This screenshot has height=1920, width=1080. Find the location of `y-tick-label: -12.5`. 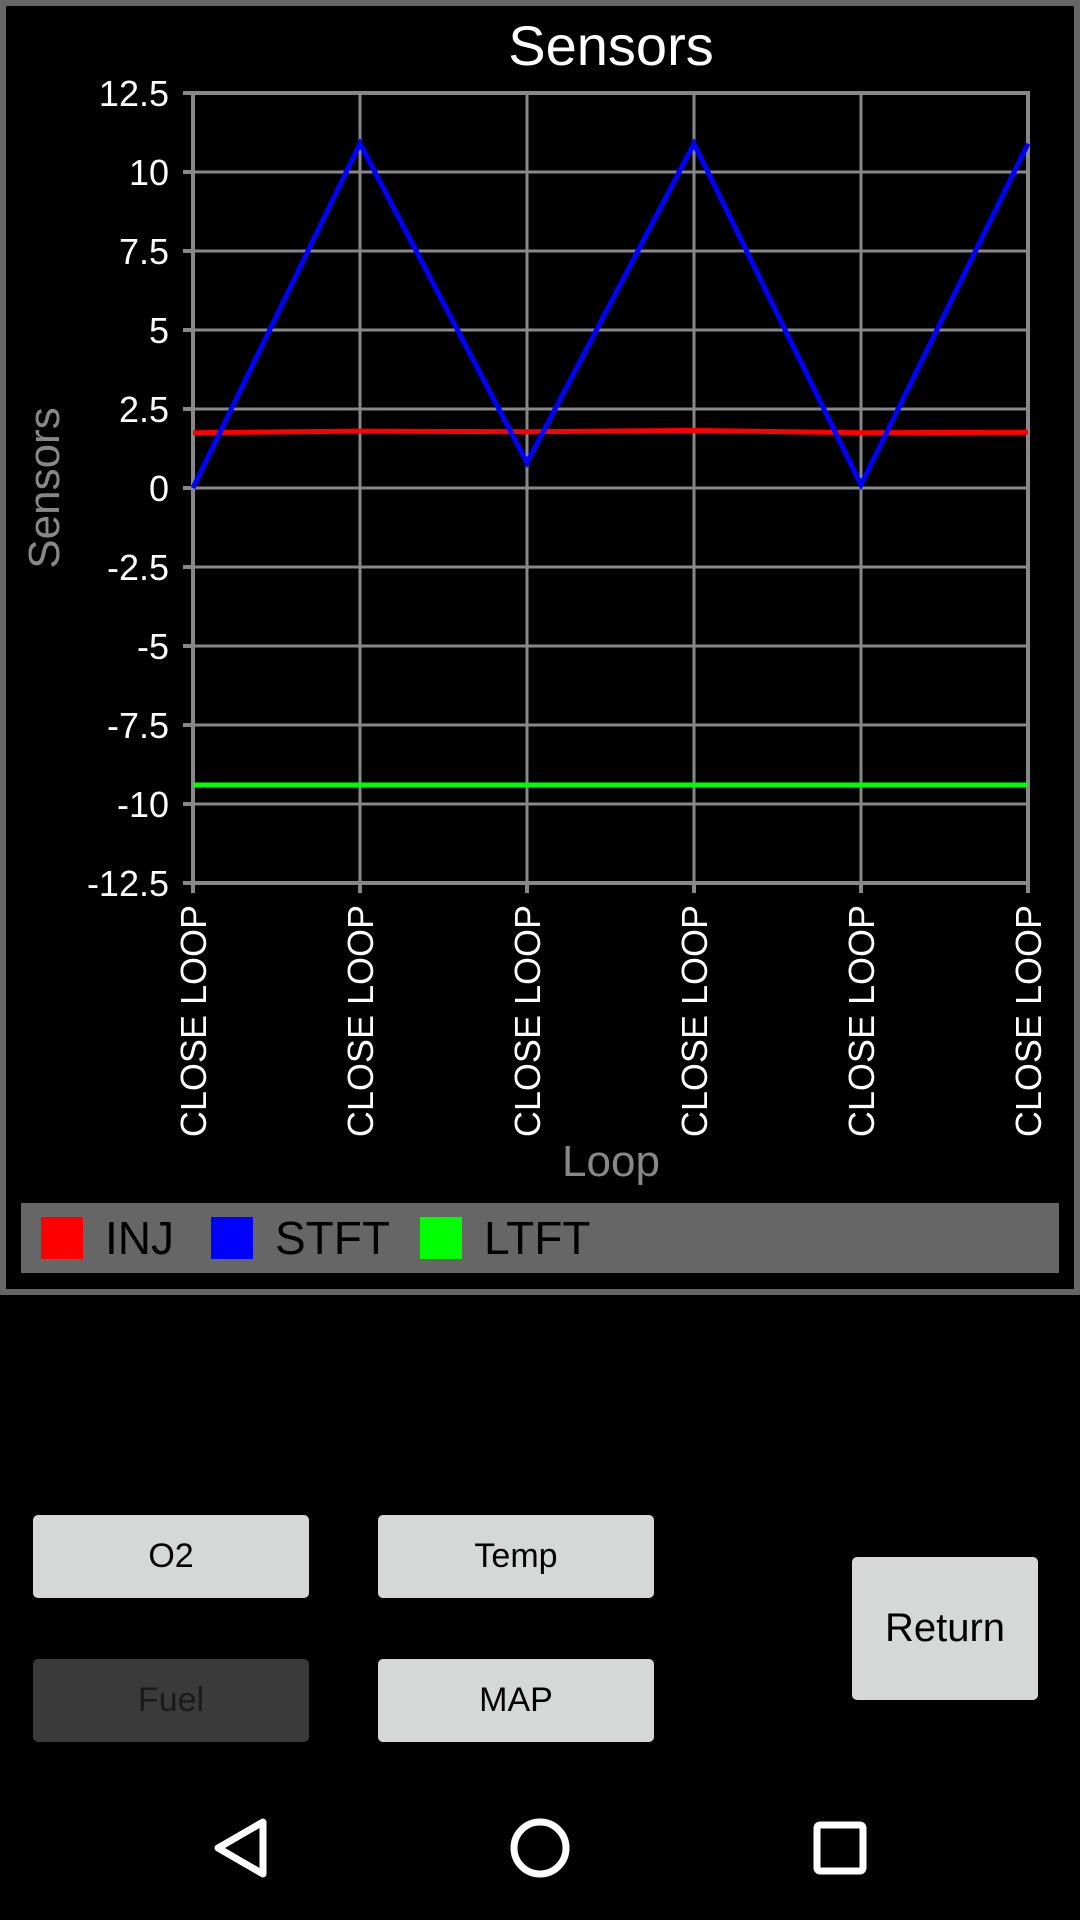

y-tick-label: -12.5 is located at coordinates (128, 883).